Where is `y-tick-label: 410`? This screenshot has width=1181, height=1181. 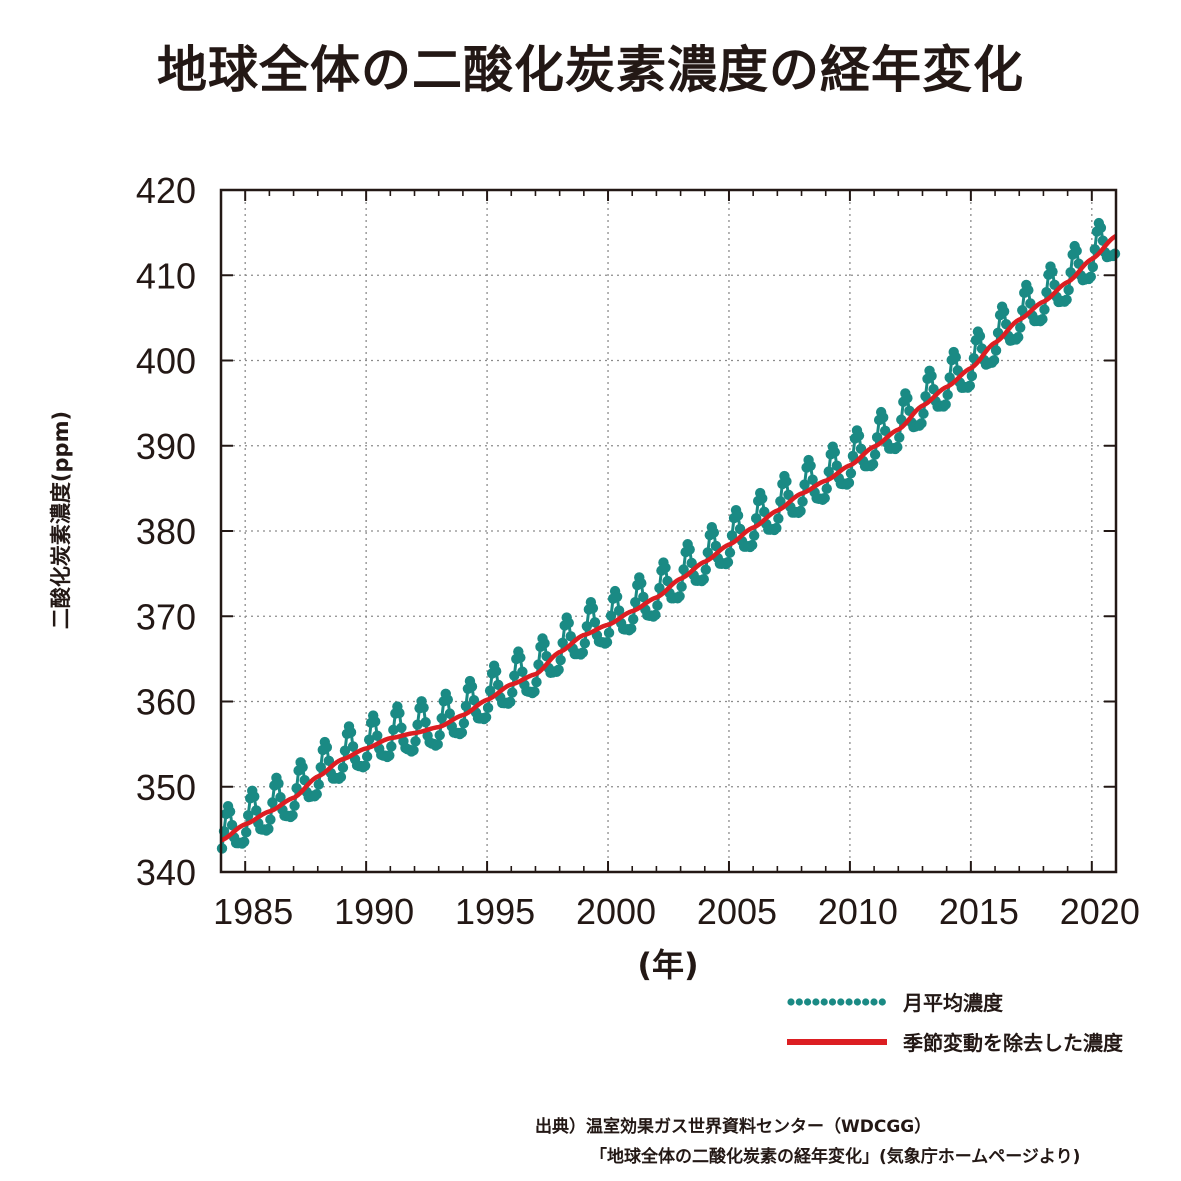 y-tick-label: 410 is located at coordinates (166, 275).